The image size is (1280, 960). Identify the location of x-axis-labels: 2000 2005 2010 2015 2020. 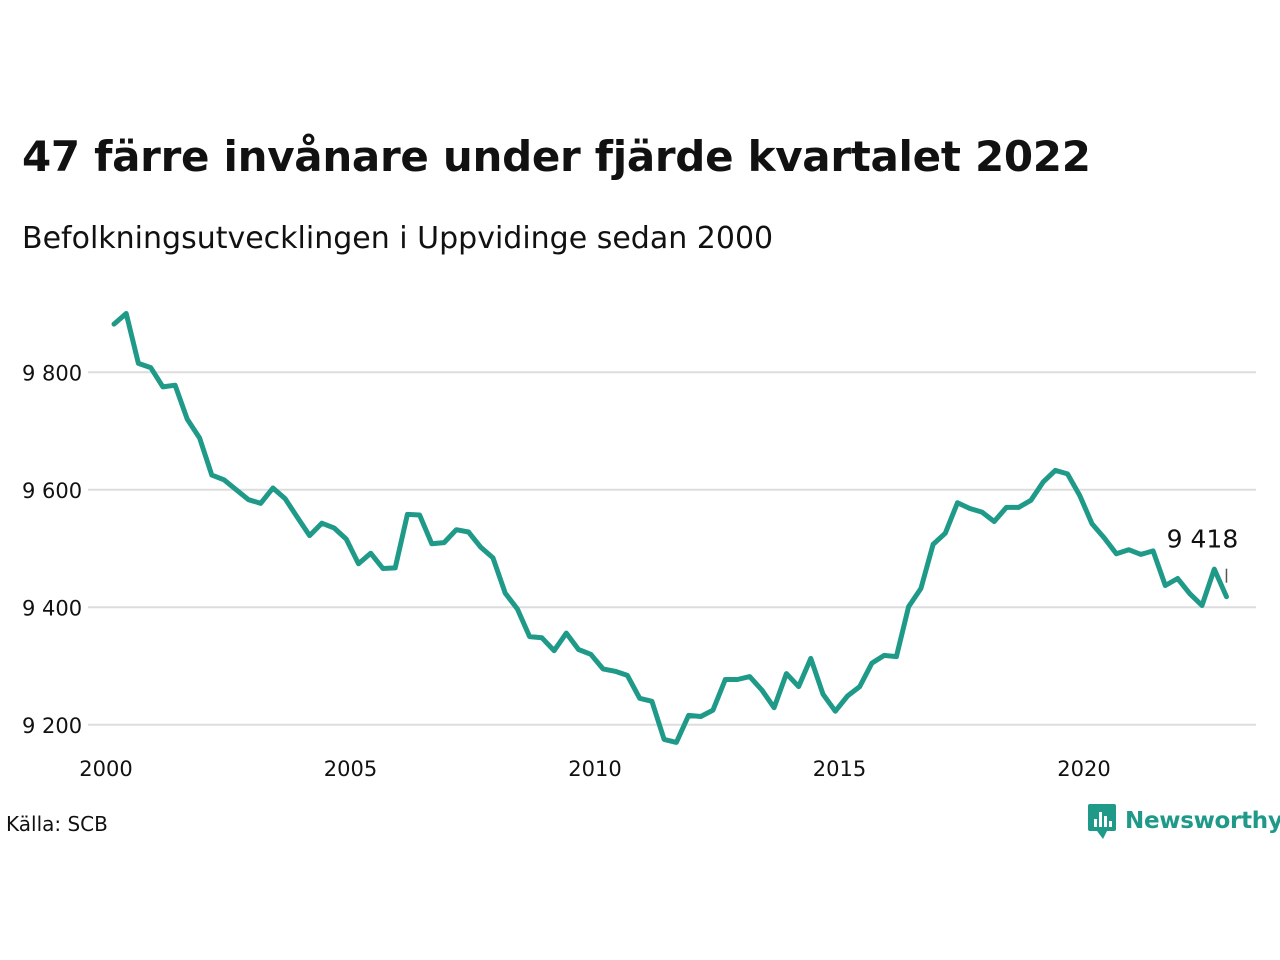
(594, 769).